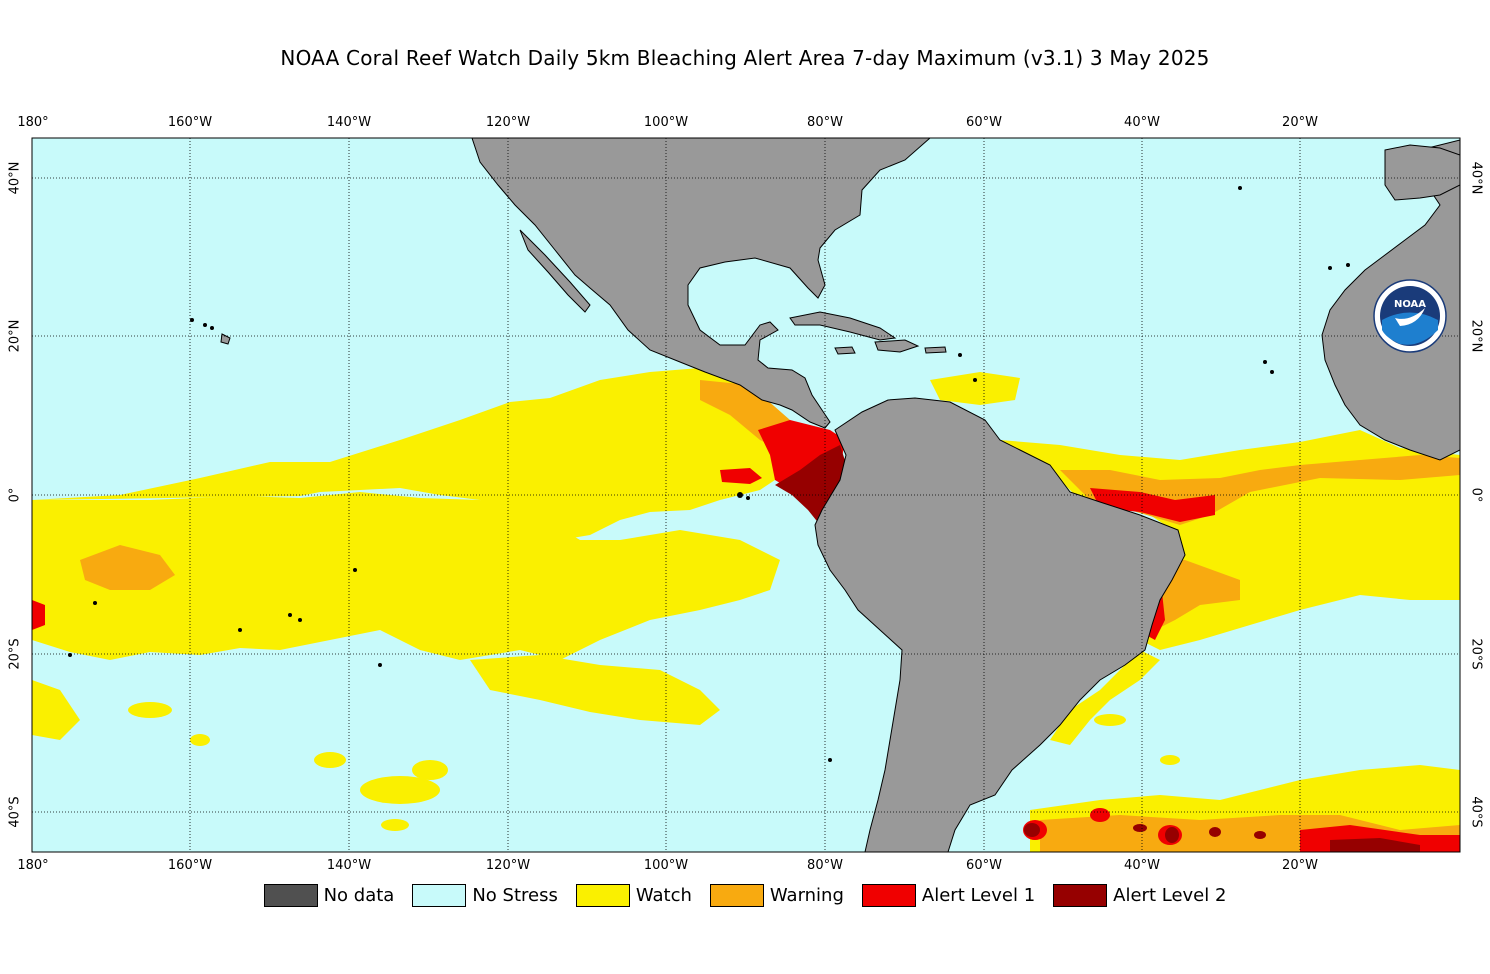 The width and height of the screenshot is (1490, 974). Describe the element at coordinates (349, 122) in the screenshot. I see `lon-tick-top: 140°W` at that location.